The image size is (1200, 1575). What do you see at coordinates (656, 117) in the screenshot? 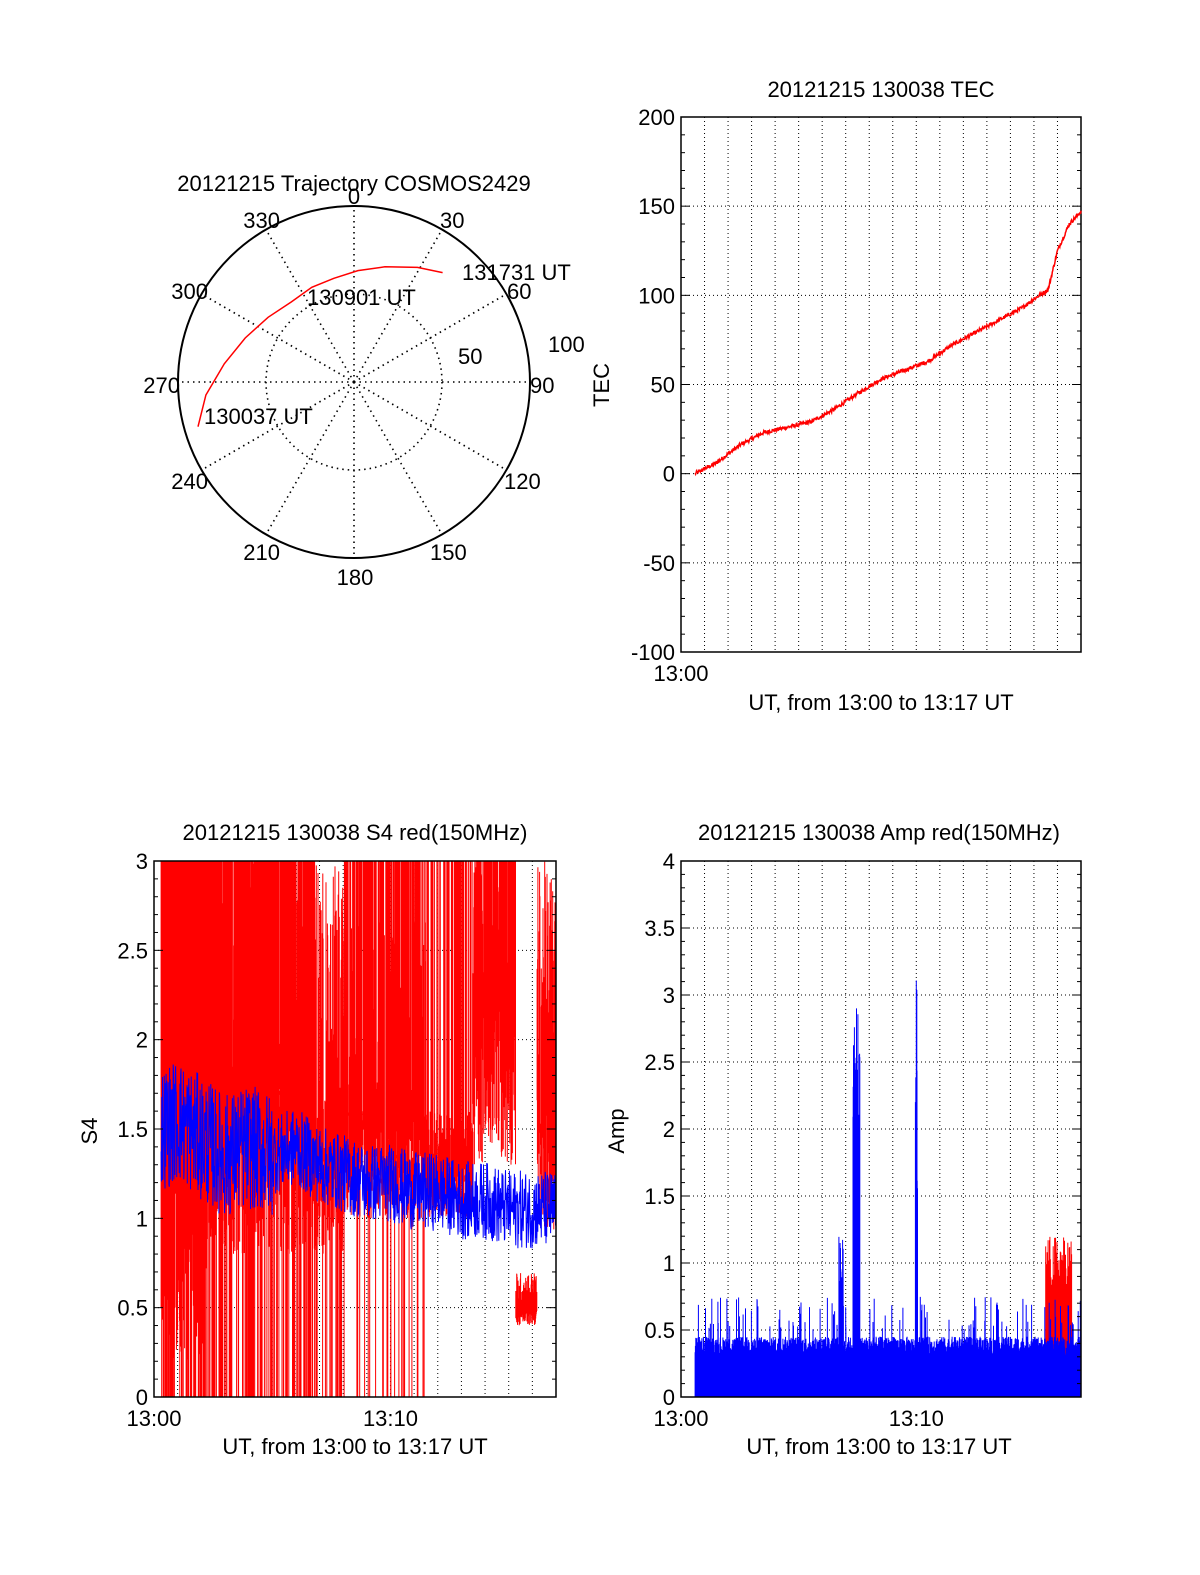
I see `tec-ytick-label: 200` at bounding box center [656, 117].